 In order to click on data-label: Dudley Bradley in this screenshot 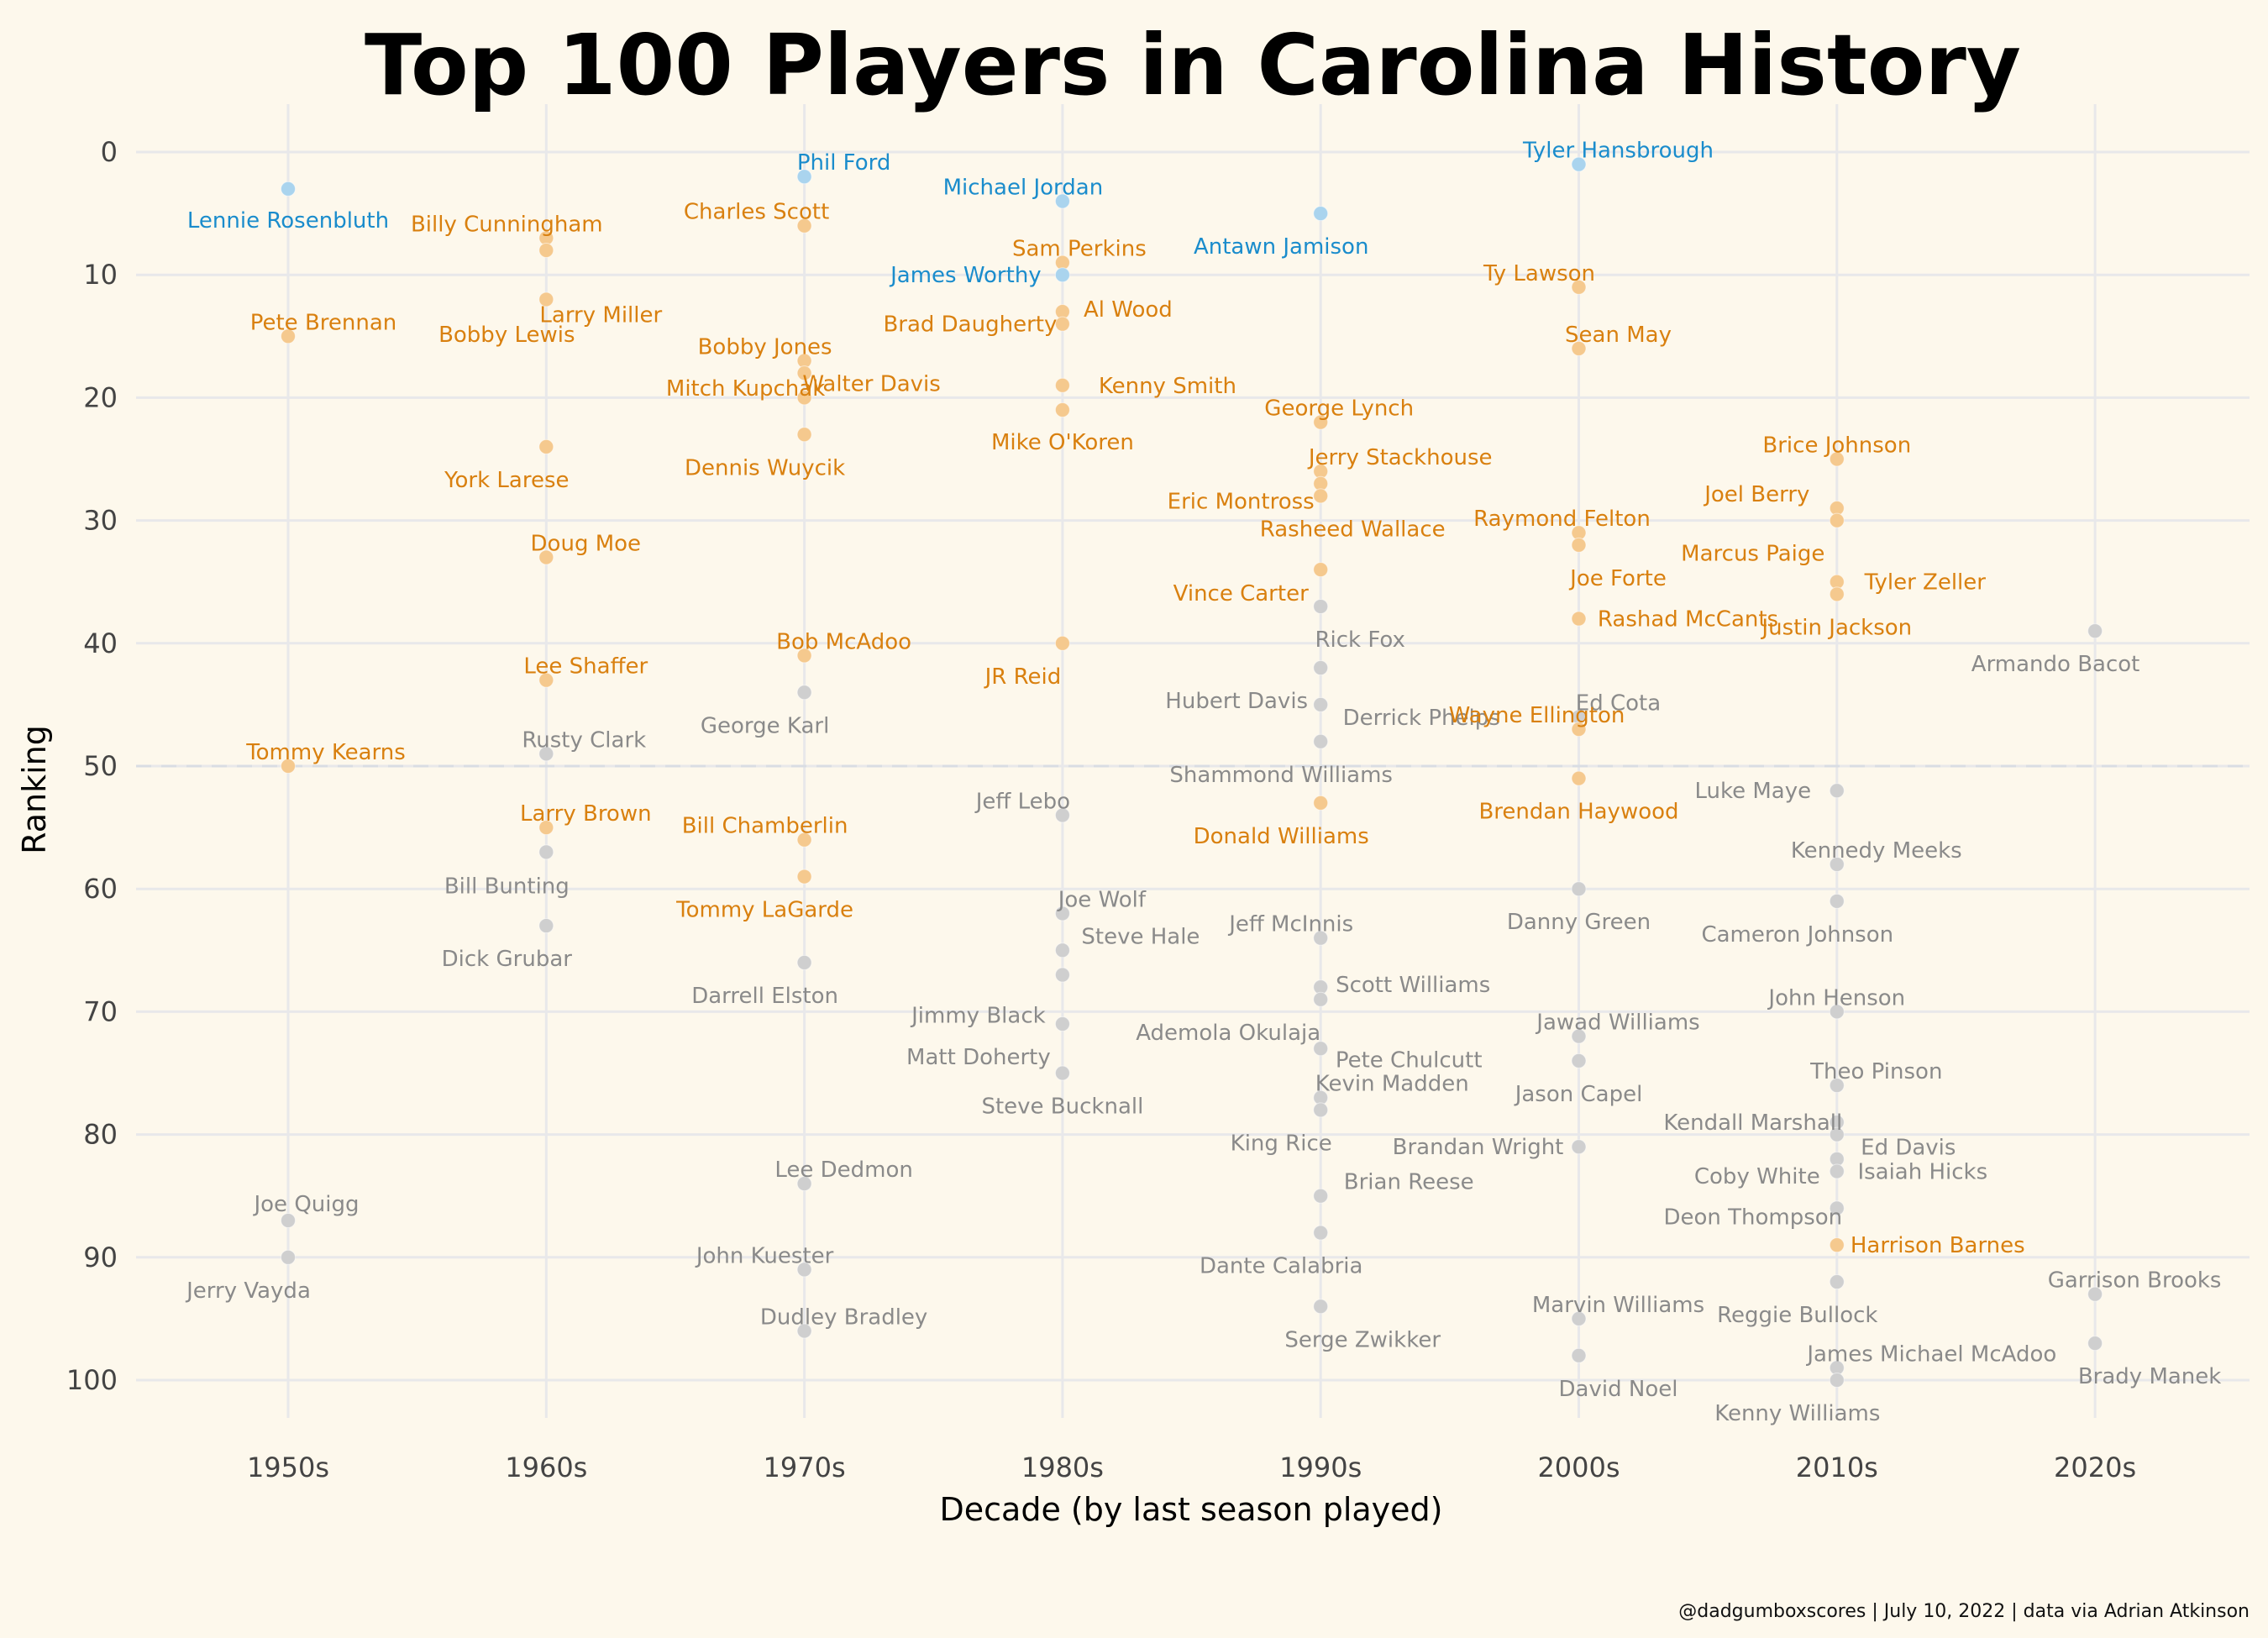, I will do `click(843, 1318)`.